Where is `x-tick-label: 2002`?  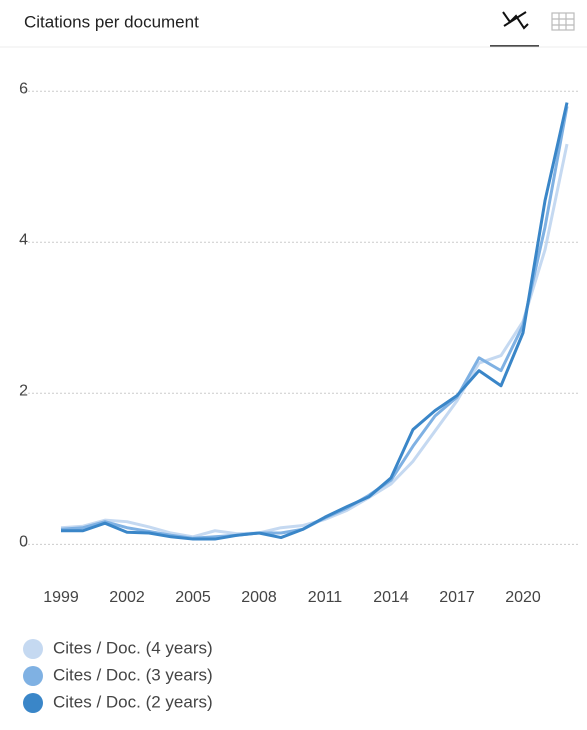
x-tick-label: 2002 is located at coordinates (127, 597).